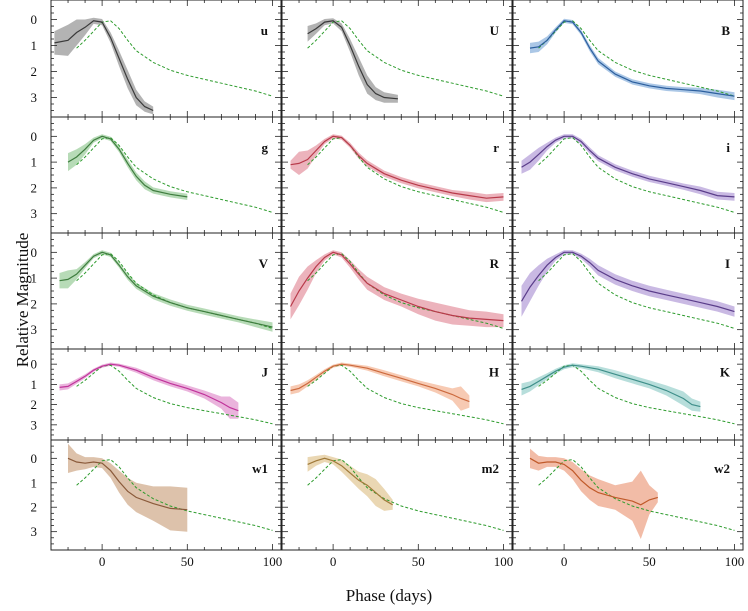 Image resolution: width=748 pixels, height=611 pixels. I want to click on panel-u: 0 1 2 3 u, so click(156, 59).